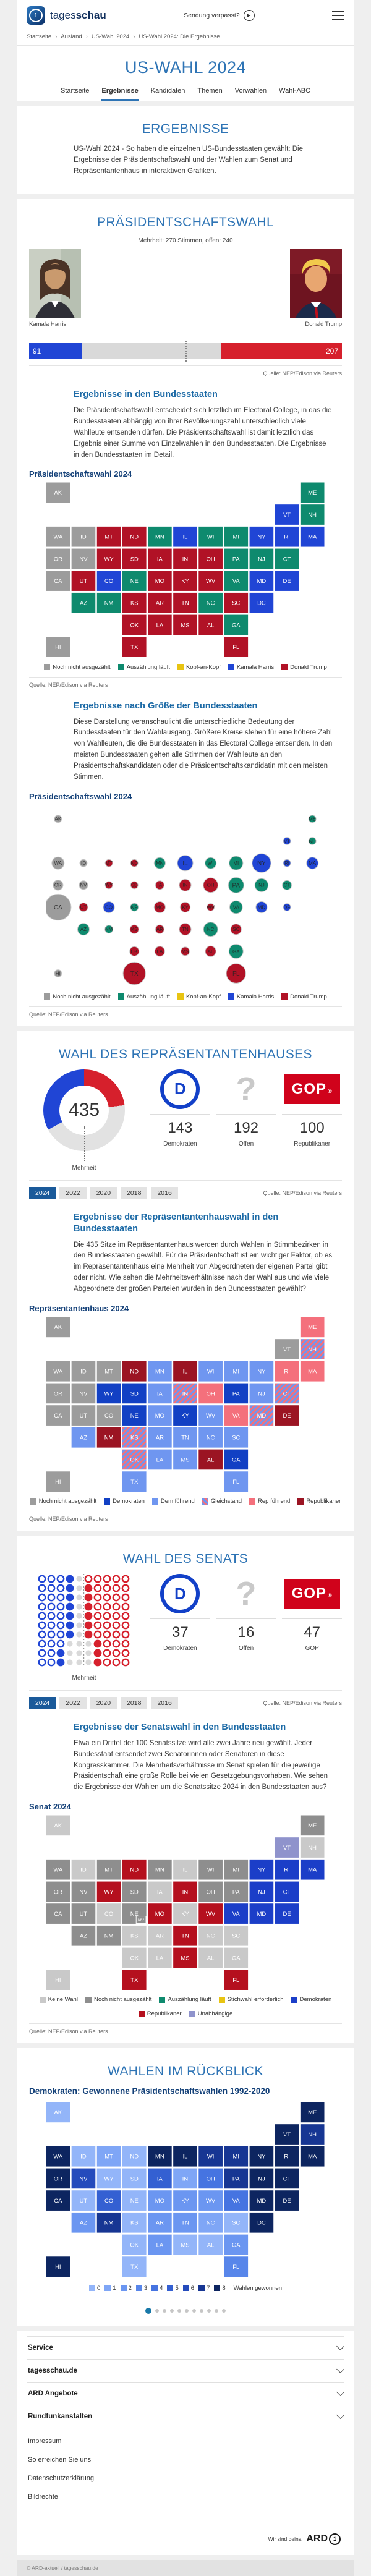 The image size is (371, 2576). What do you see at coordinates (134, 929) in the screenshot?
I see `state-bubble-KS` at bounding box center [134, 929].